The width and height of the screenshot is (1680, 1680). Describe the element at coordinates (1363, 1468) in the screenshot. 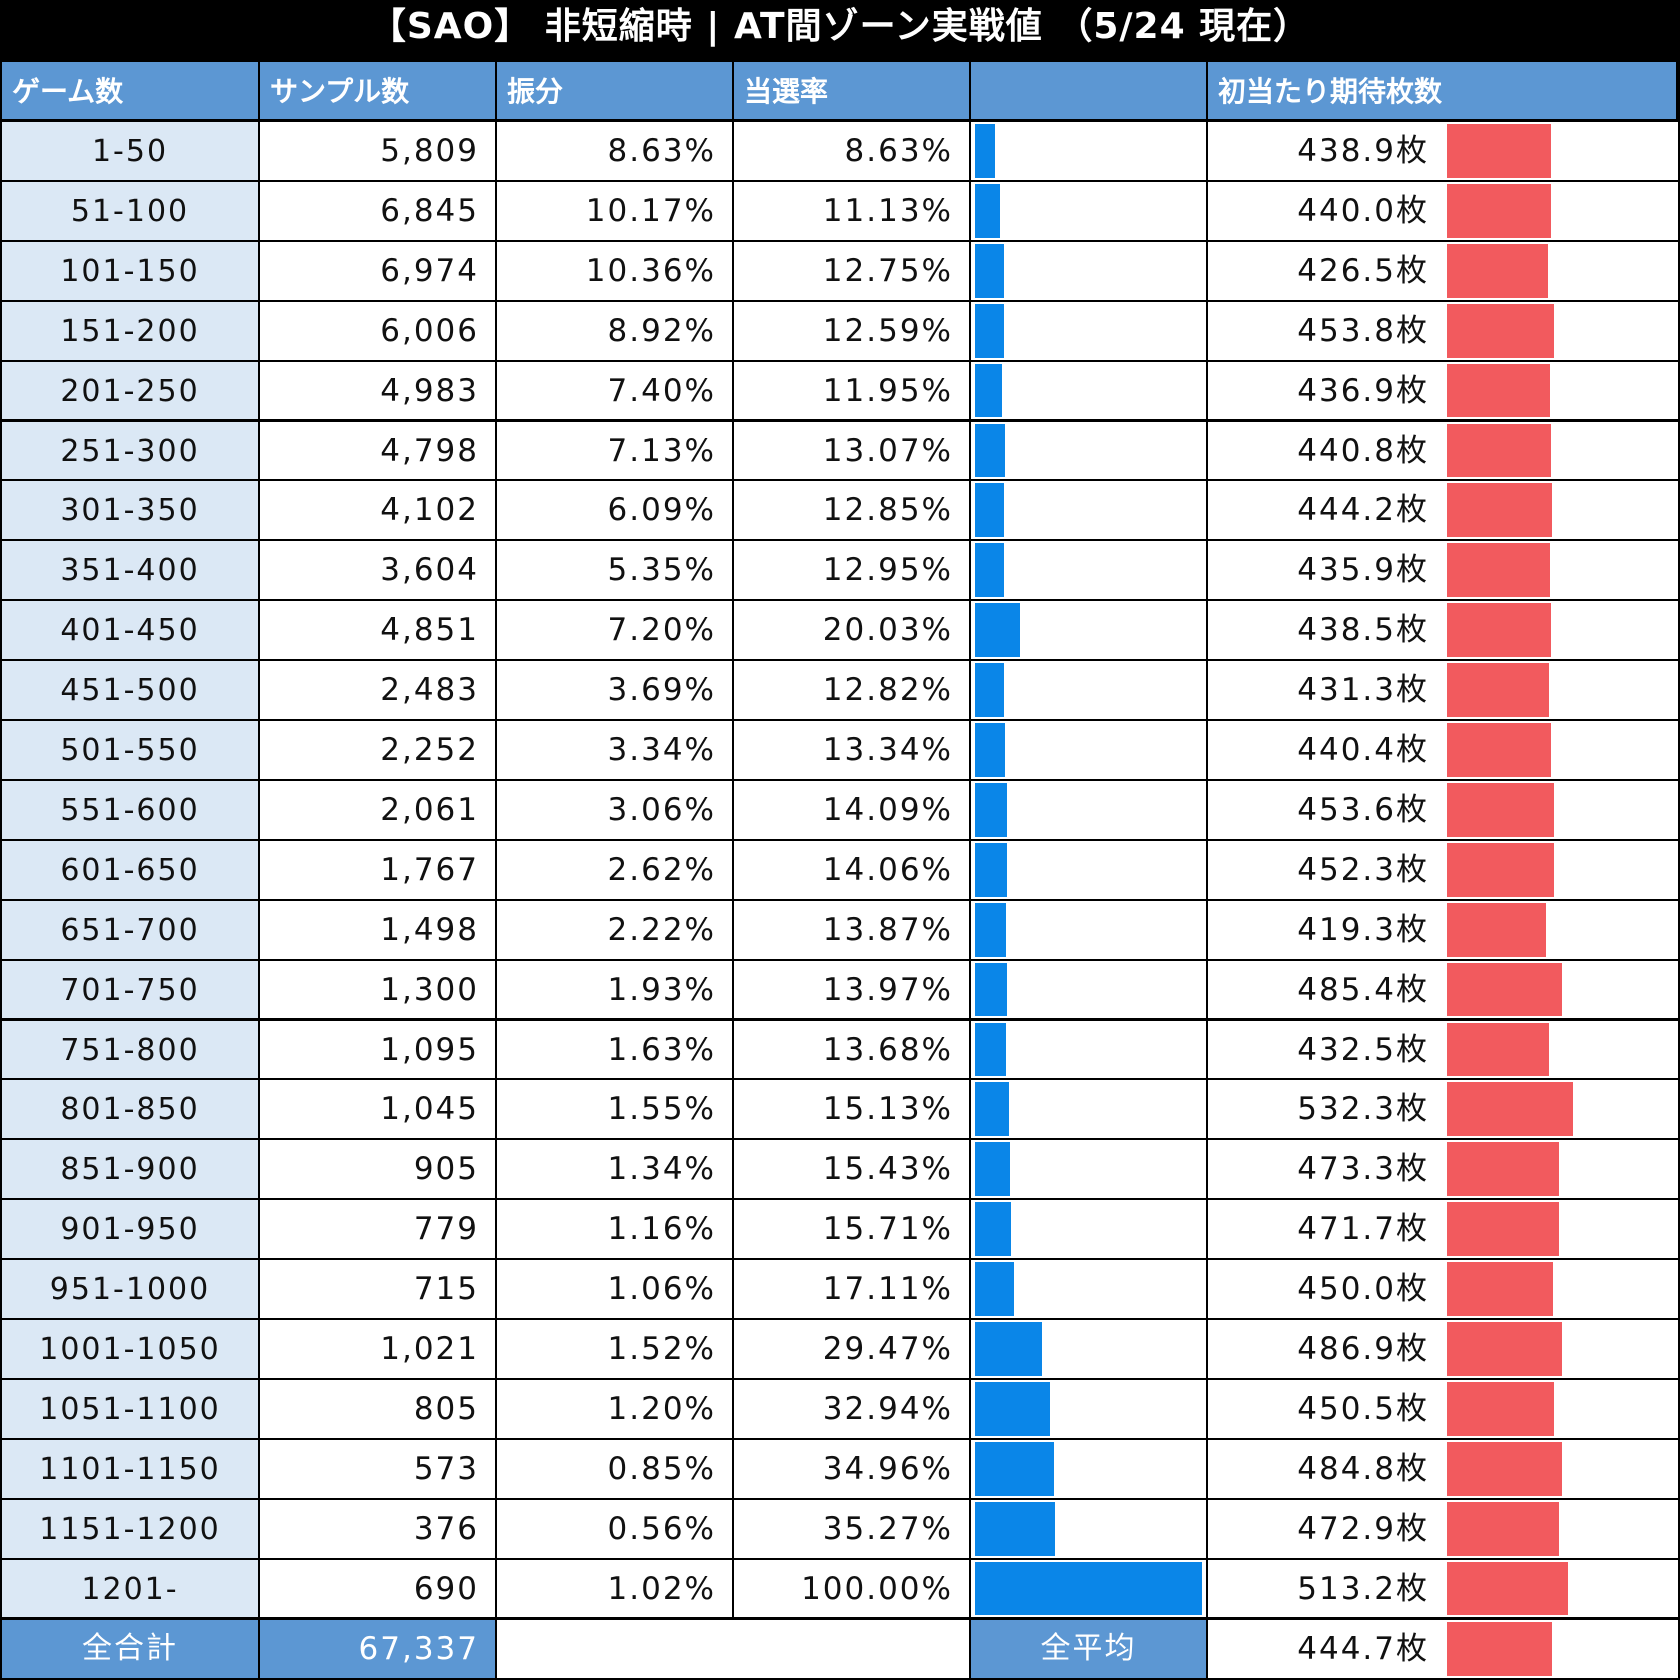

I see `expected-coins-value: 484.8枚` at that location.